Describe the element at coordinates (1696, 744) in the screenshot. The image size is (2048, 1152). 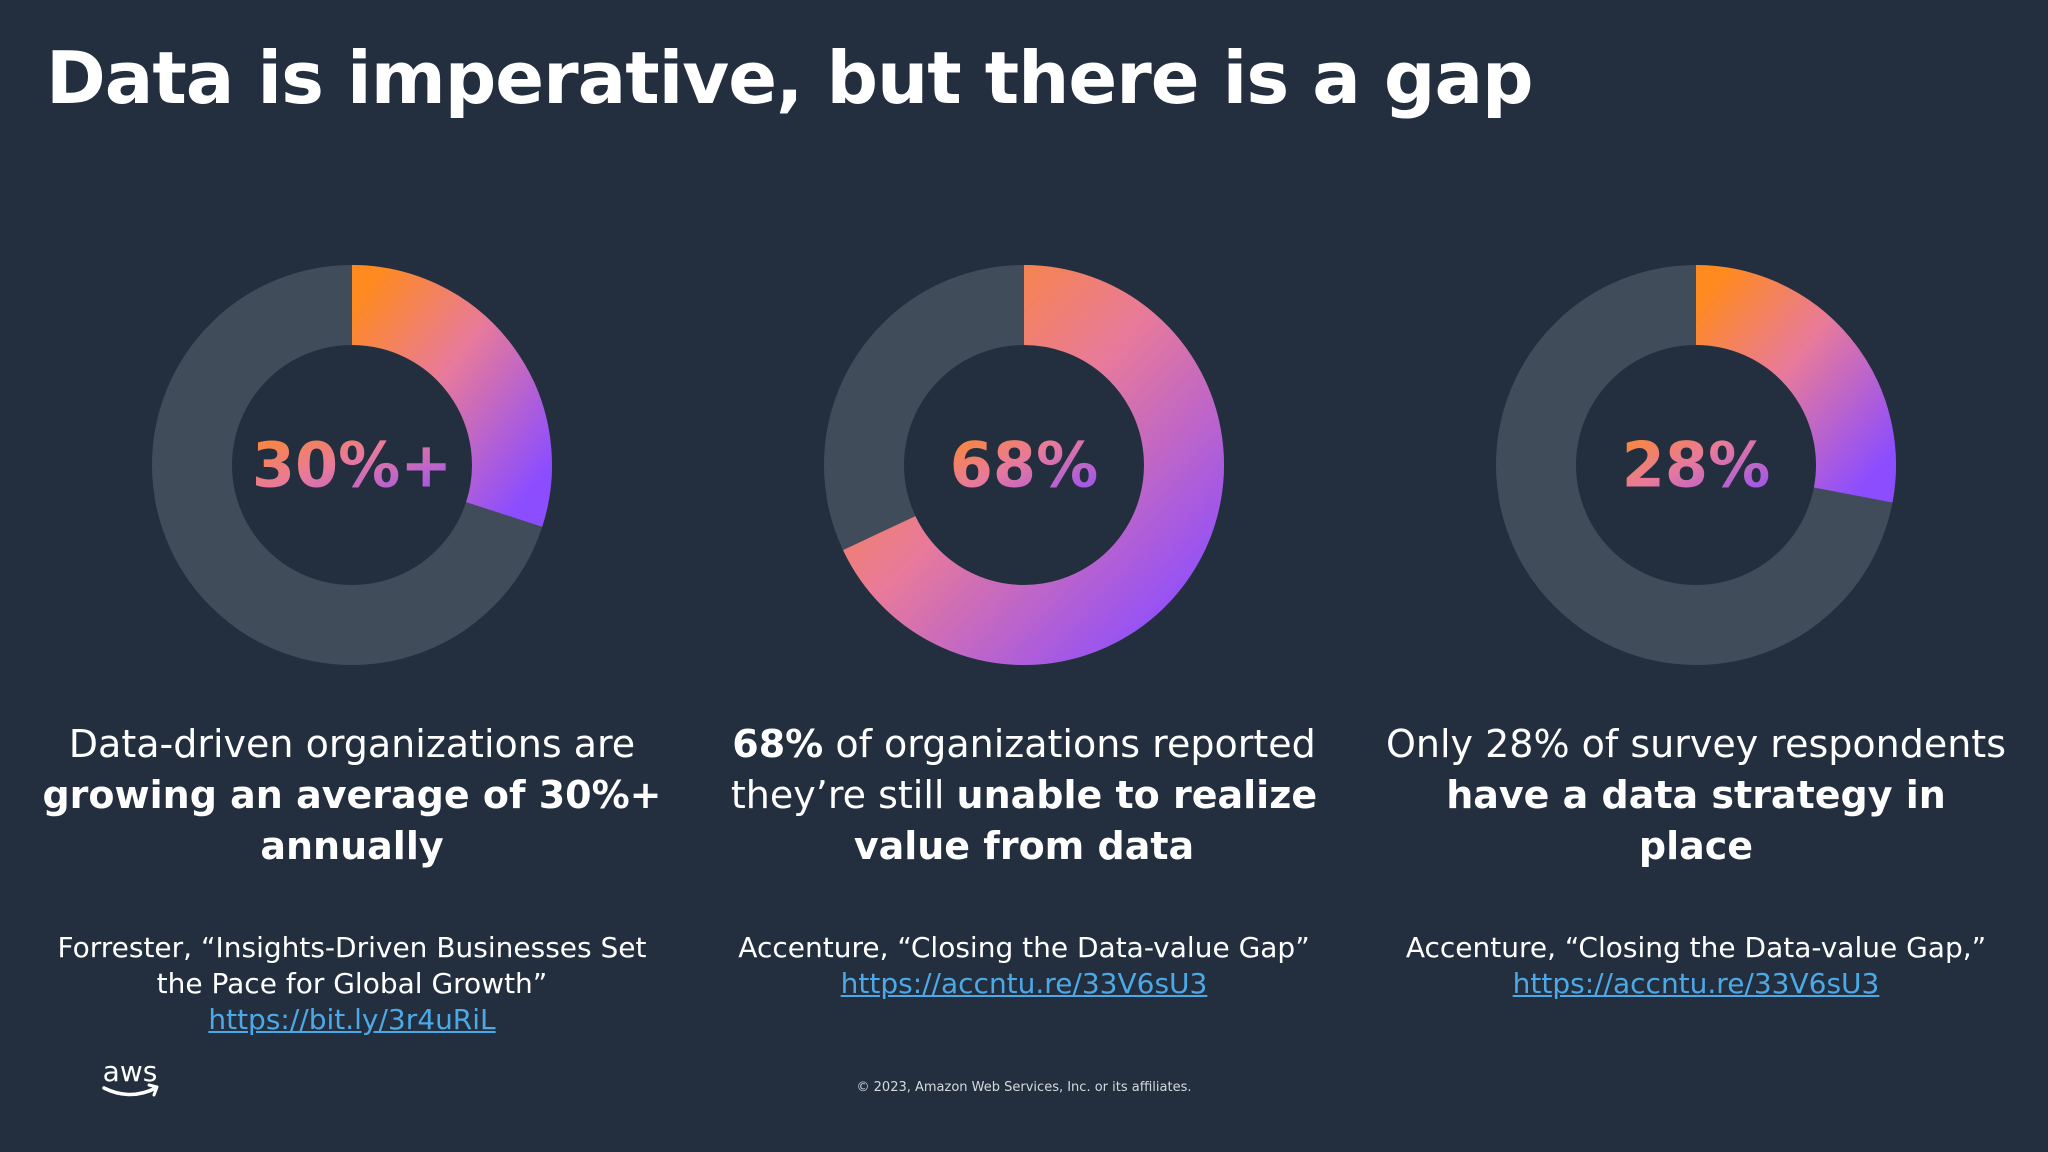
I see `statement-text: Only 28% of survey respondents` at that location.